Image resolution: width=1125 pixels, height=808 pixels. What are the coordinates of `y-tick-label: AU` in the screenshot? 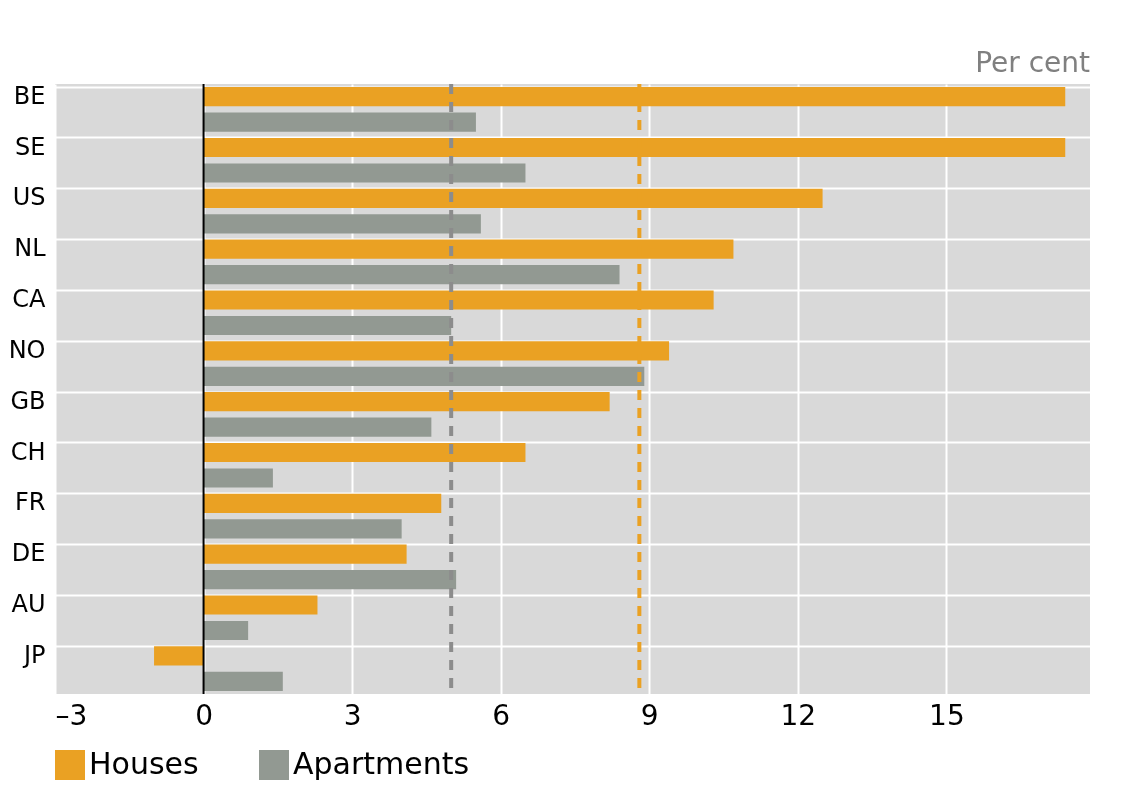 It's located at (28, 604).